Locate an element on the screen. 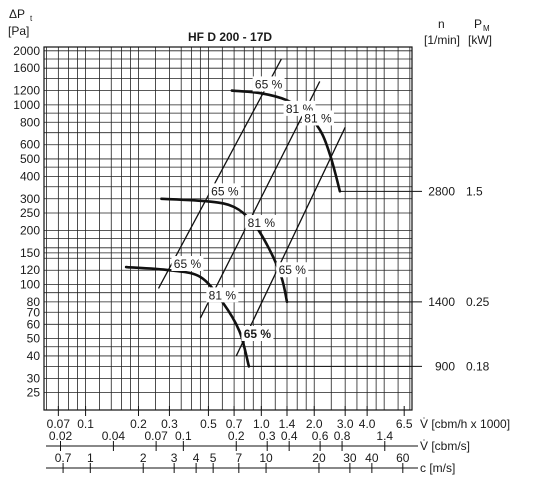  y-tick-label: 60 is located at coordinates (34, 324).